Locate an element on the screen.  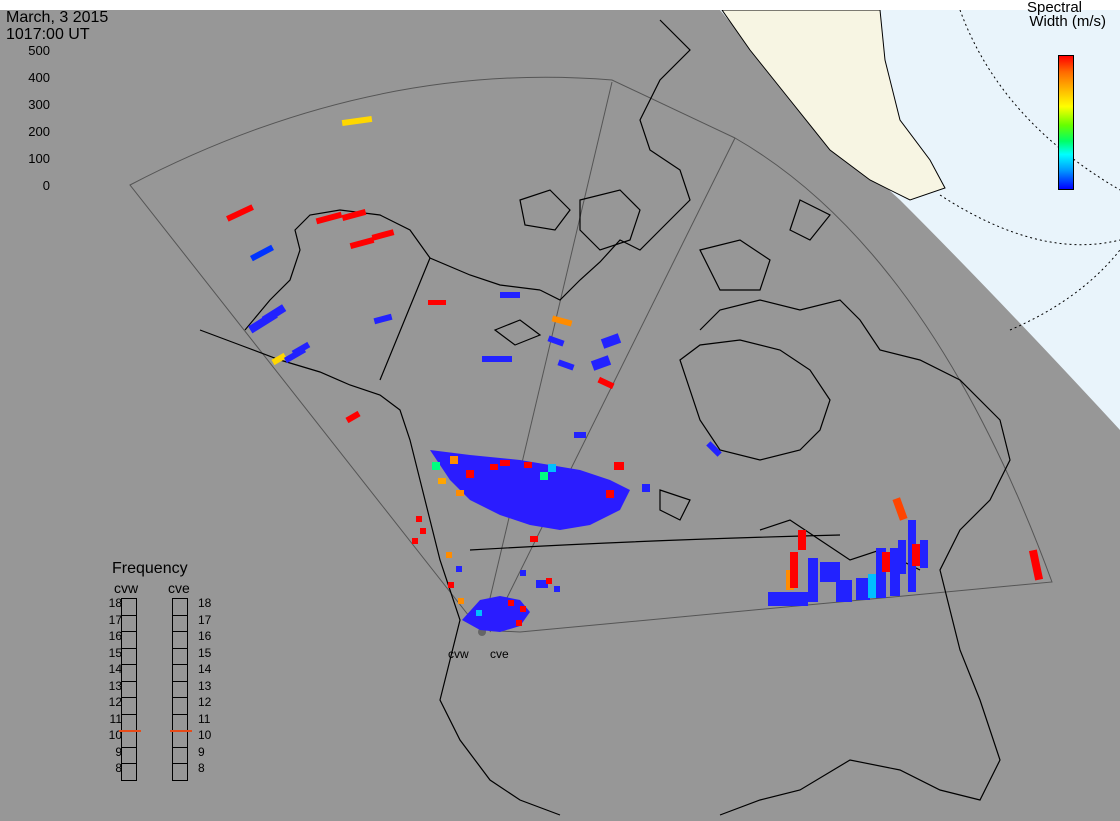
radar-label-cvw: cvw is located at coordinates (458, 654).